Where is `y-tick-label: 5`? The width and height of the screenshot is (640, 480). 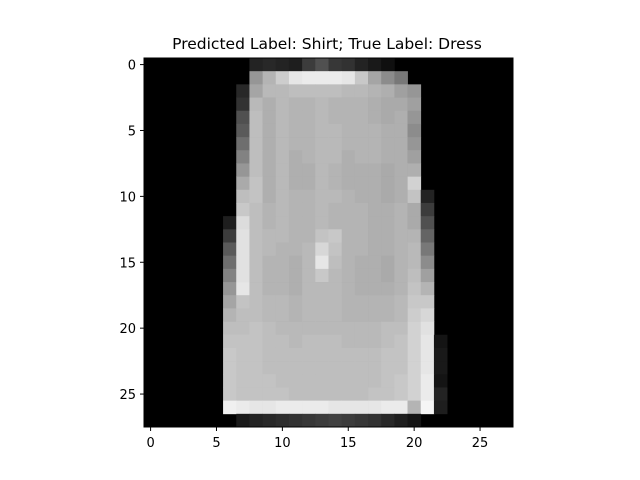
y-tick-label: 5 is located at coordinates (132, 131).